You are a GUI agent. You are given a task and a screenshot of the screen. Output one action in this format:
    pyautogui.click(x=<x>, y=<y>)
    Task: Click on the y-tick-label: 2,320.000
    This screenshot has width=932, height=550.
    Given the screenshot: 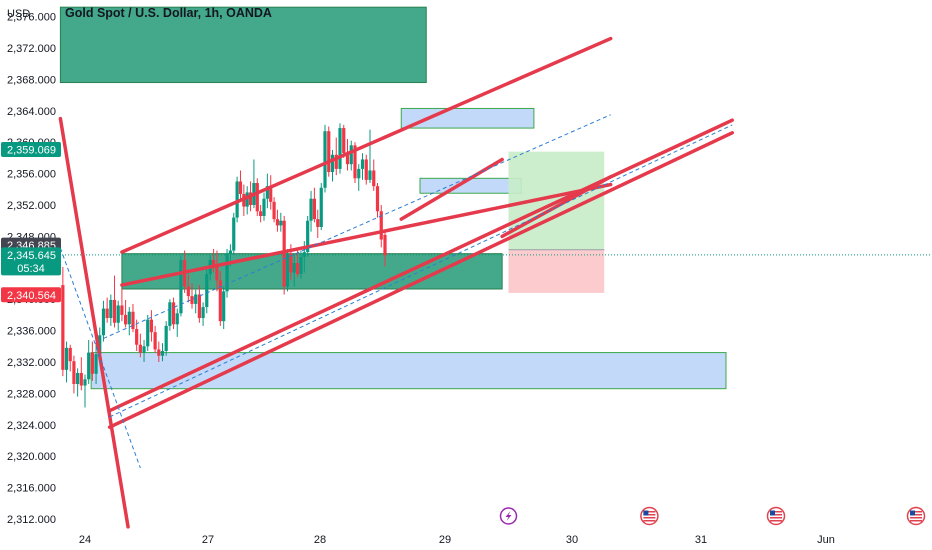 What is the action you would take?
    pyautogui.click(x=31, y=457)
    